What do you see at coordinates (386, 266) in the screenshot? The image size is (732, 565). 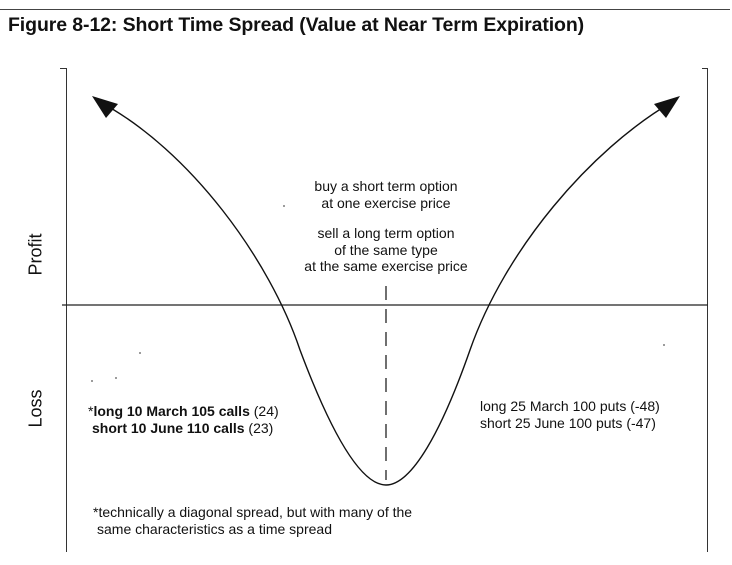 I see `sell-note-line: at the same exercise price` at bounding box center [386, 266].